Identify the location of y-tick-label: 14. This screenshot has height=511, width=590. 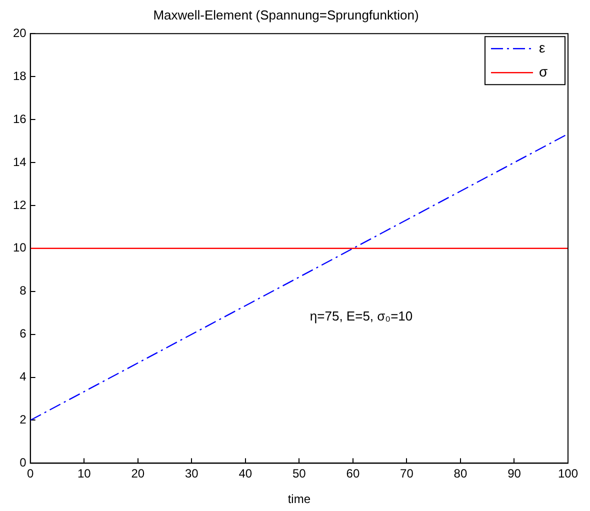
(19, 161).